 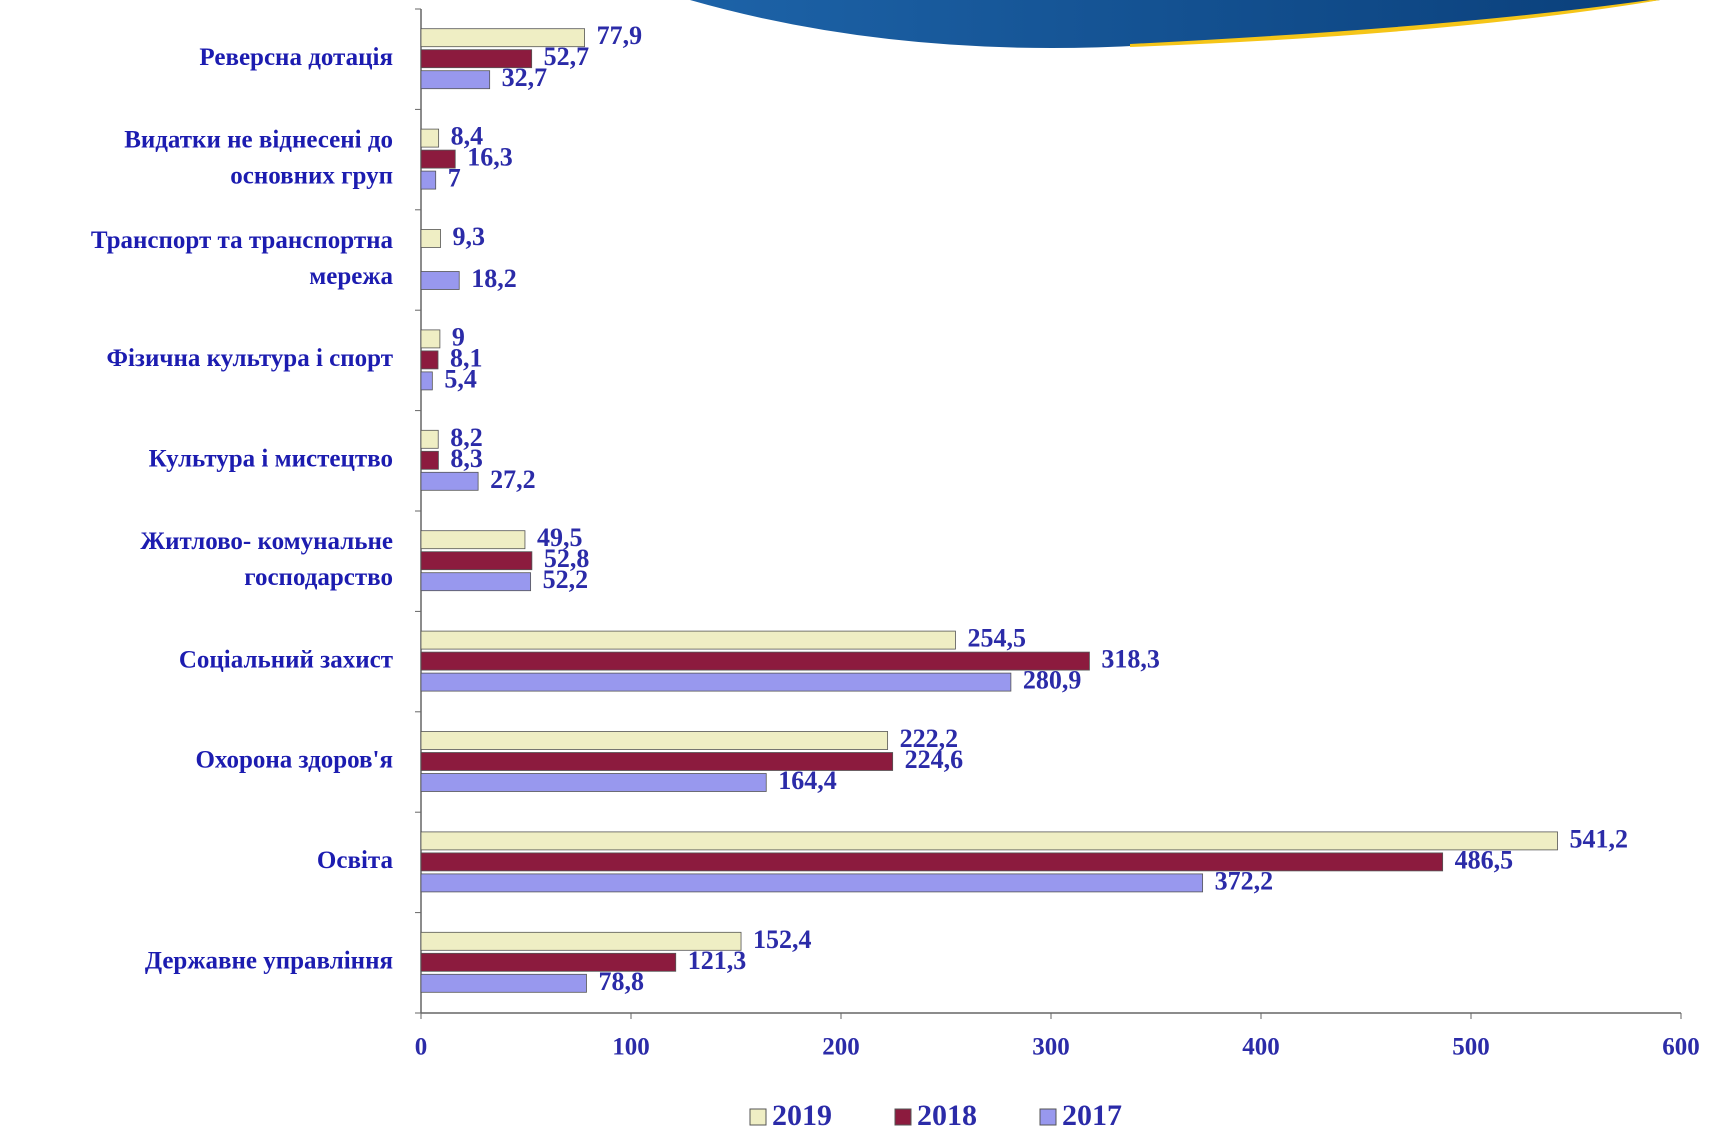 What do you see at coordinates (250, 358) in the screenshot?
I see `y-tick-label: Фізична культура і спорт` at bounding box center [250, 358].